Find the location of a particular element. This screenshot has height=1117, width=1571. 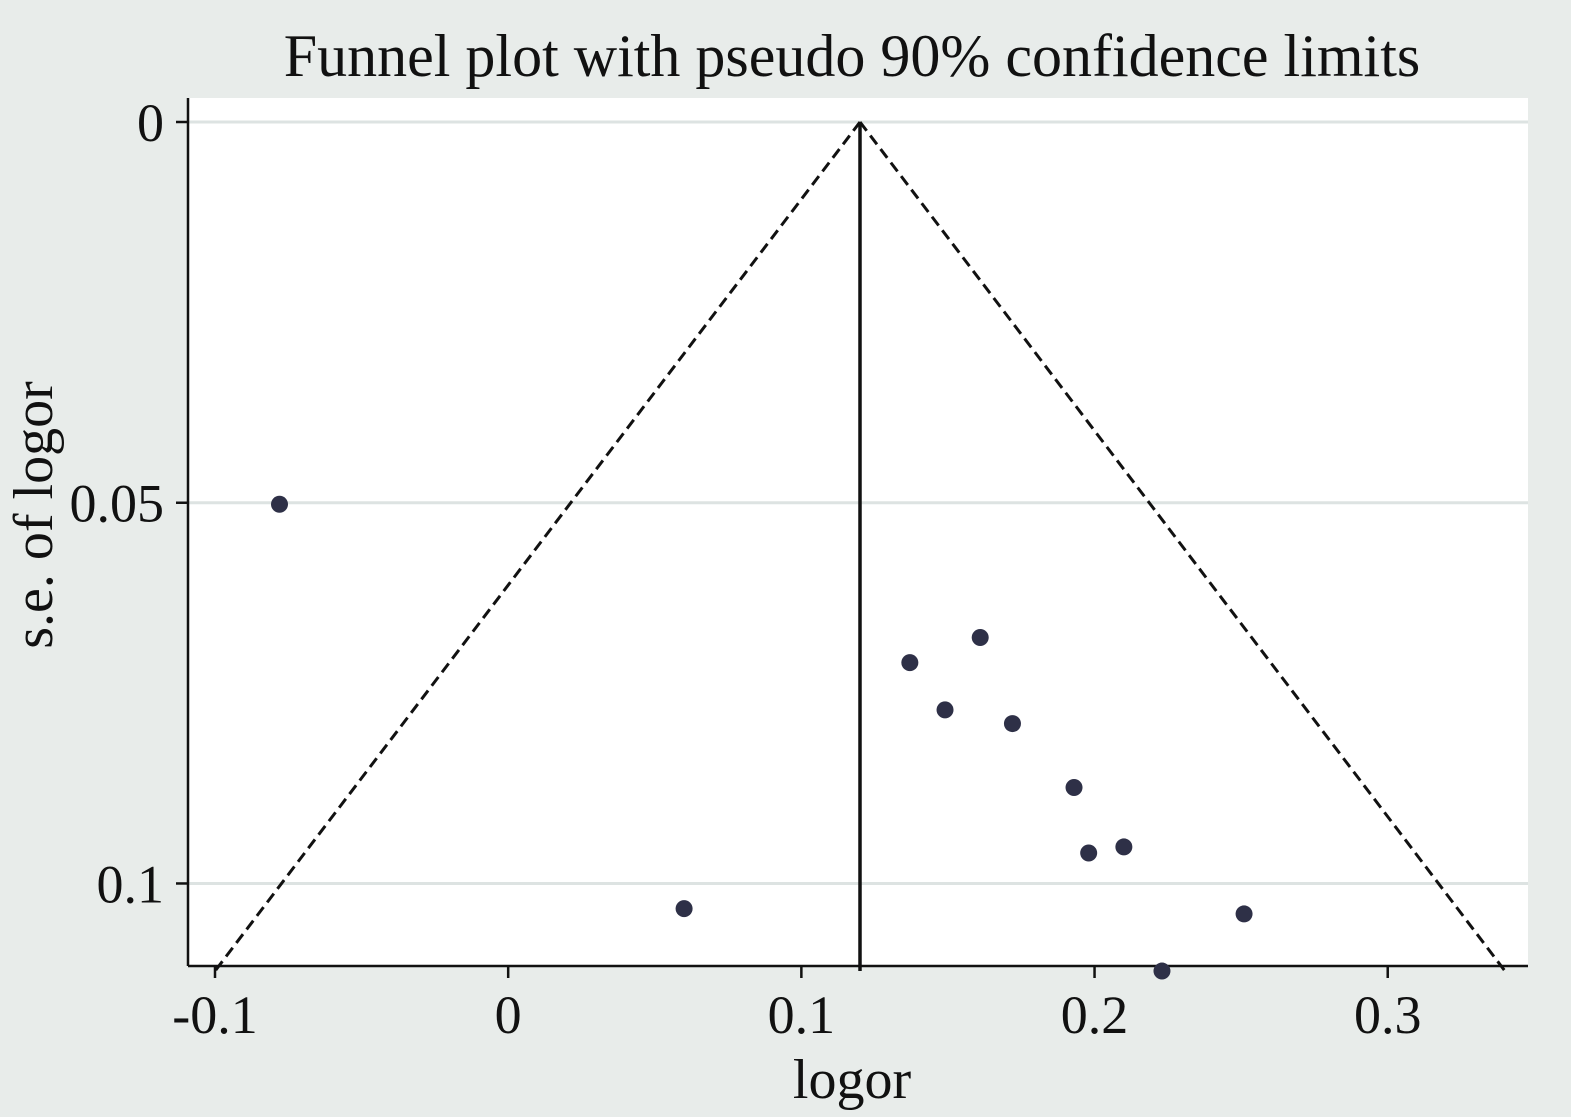

y-axis-title: s.e. of logor is located at coordinates (34, 515).